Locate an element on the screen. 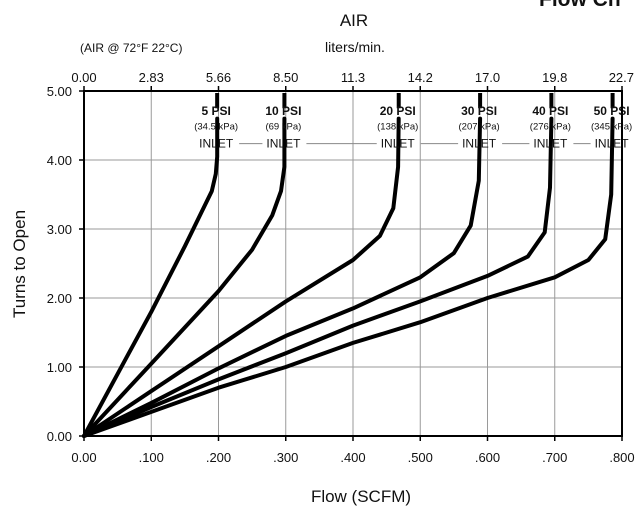 This screenshot has height=508, width=635. x-tick-label: .300 is located at coordinates (285, 457).